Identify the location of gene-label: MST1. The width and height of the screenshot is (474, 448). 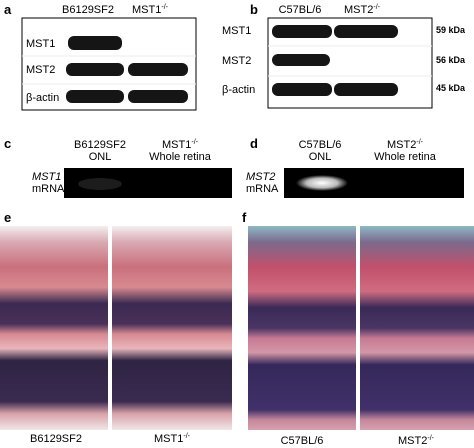
(46, 177).